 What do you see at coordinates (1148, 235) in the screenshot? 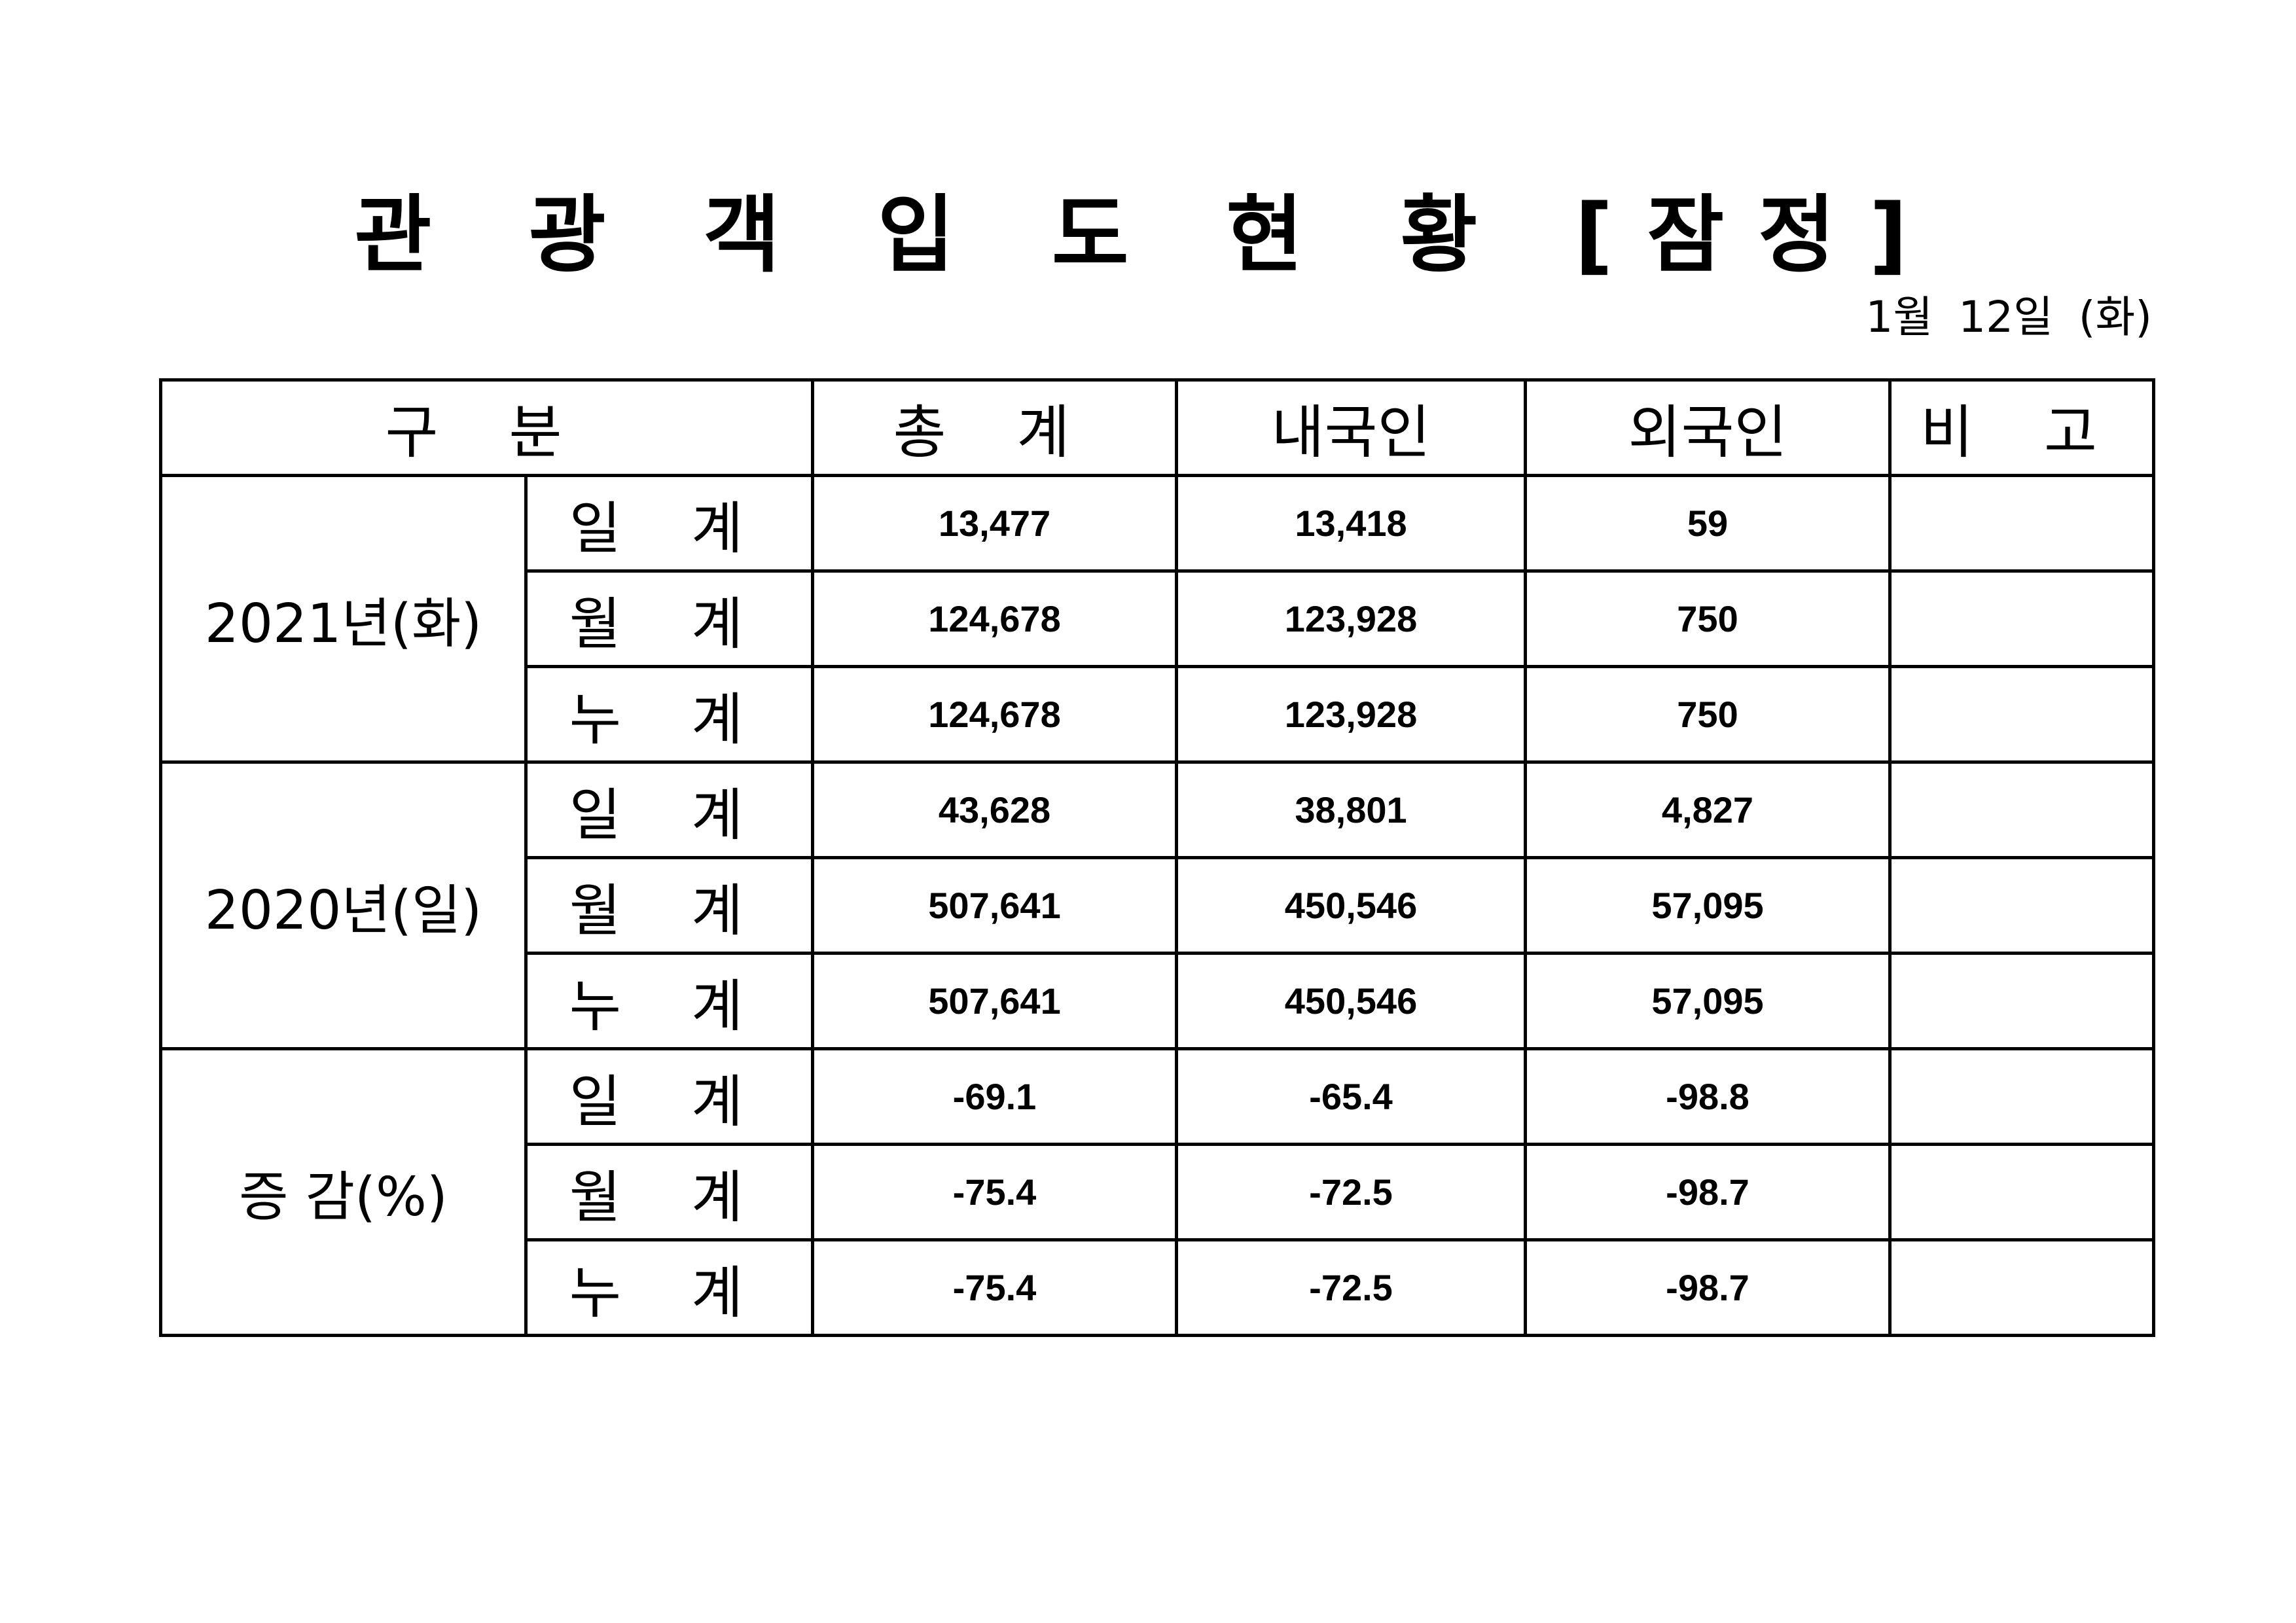
I see `page-title: 관 광 객 입 도 현 황 [잠정]` at bounding box center [1148, 235].